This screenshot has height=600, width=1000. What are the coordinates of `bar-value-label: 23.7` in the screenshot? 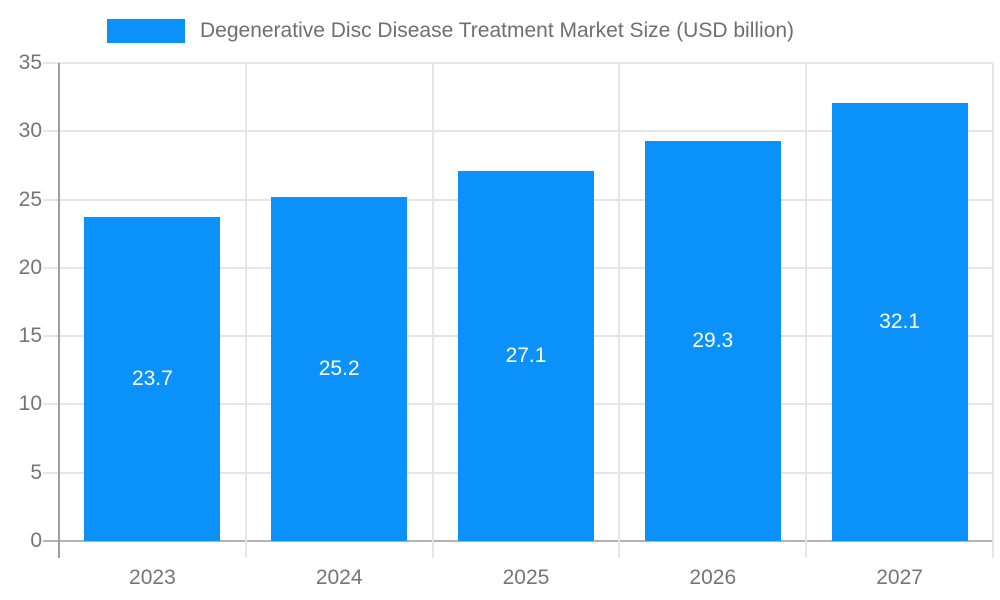 It's located at (152, 379).